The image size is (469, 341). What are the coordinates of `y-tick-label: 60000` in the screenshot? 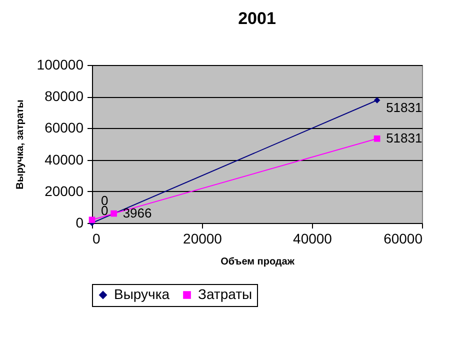 It's located at (64, 128).